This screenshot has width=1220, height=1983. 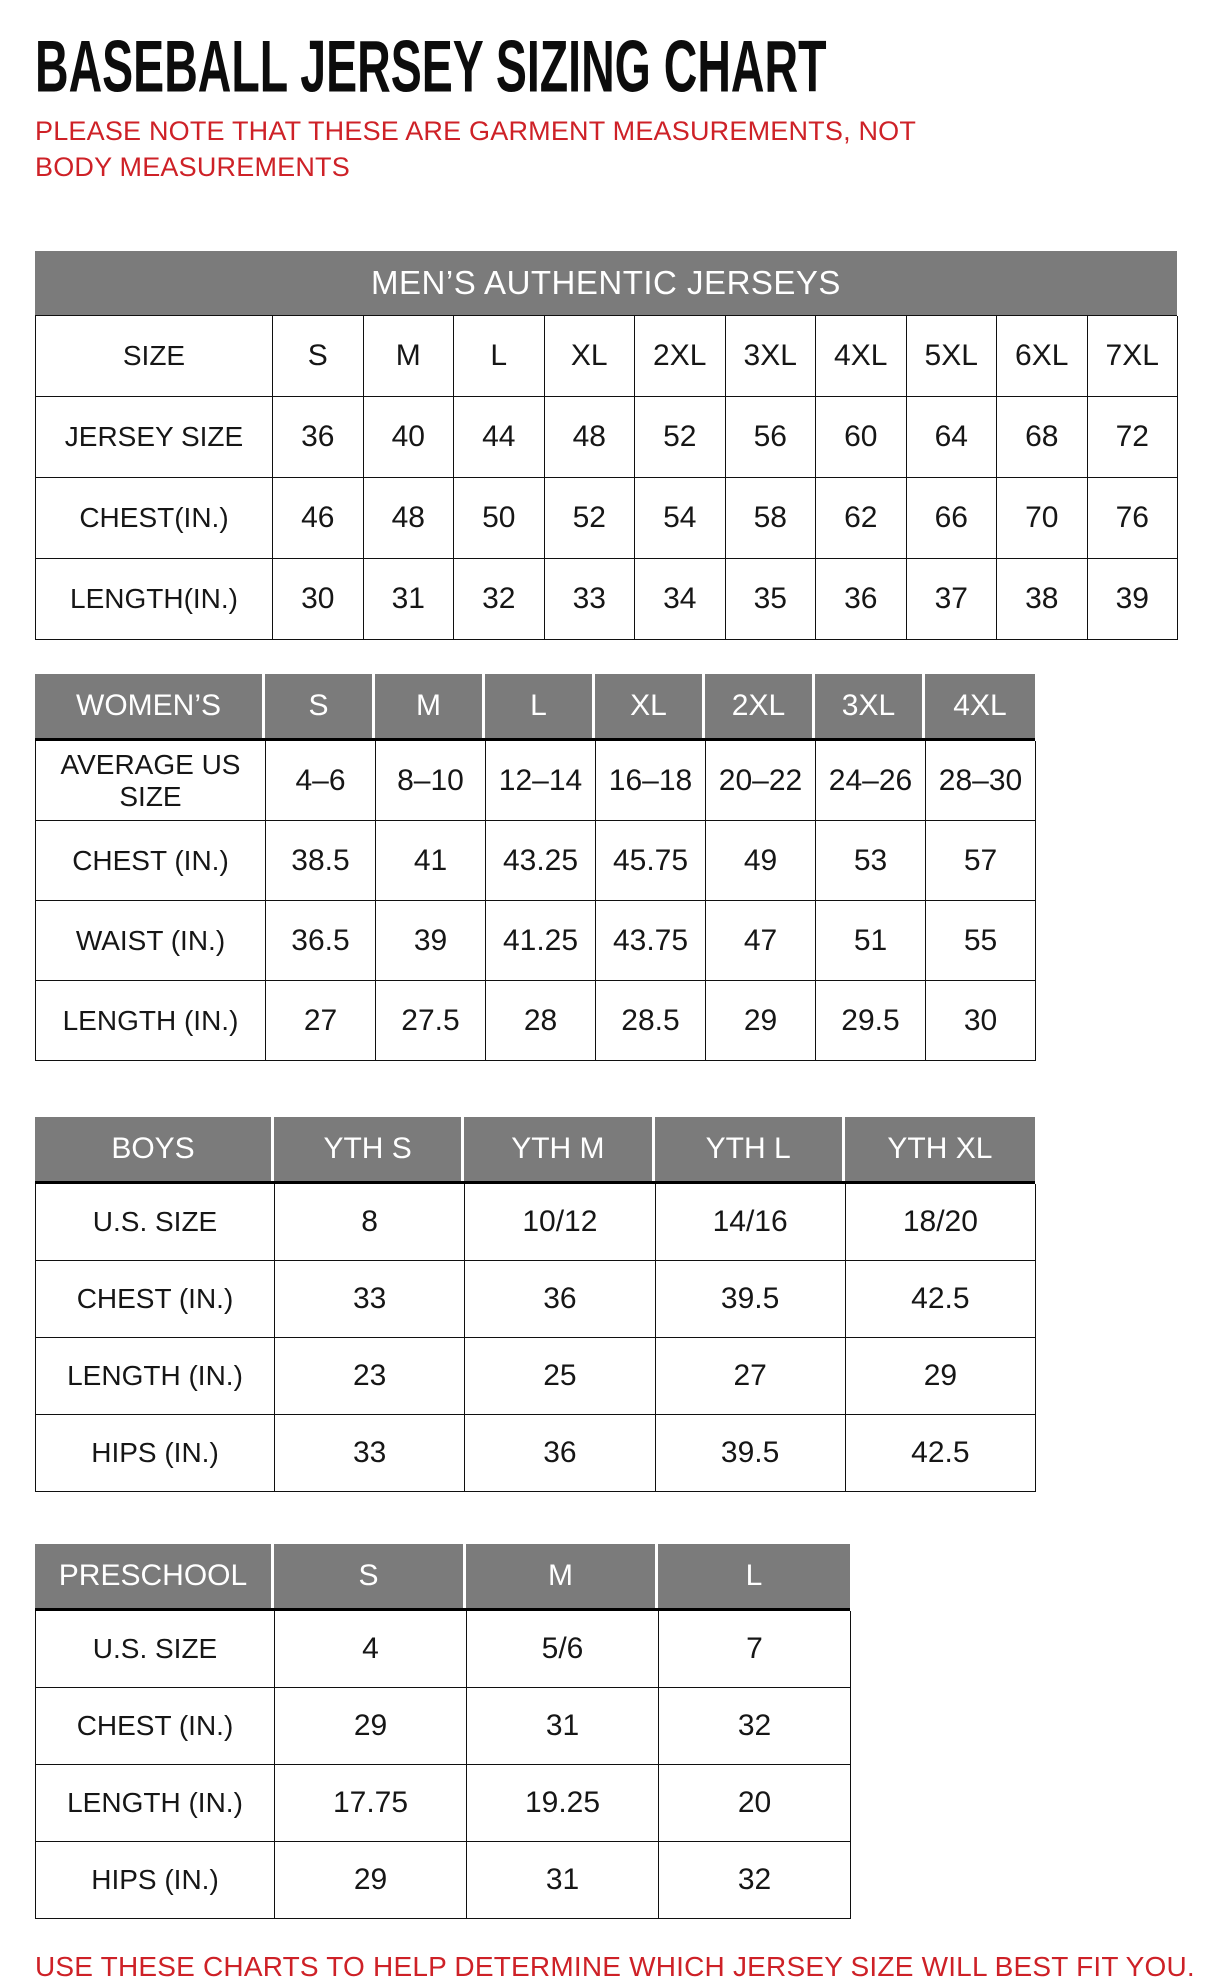 What do you see at coordinates (371, 1804) in the screenshot?
I see `preschool-cell: 17.75` at bounding box center [371, 1804].